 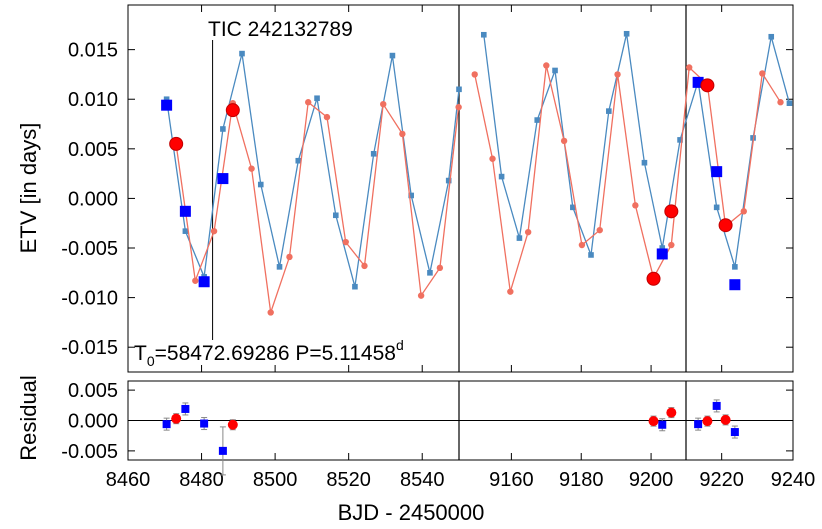 What do you see at coordinates (28, 418) in the screenshot?
I see `y-axis-label-bottom: Residual` at bounding box center [28, 418].